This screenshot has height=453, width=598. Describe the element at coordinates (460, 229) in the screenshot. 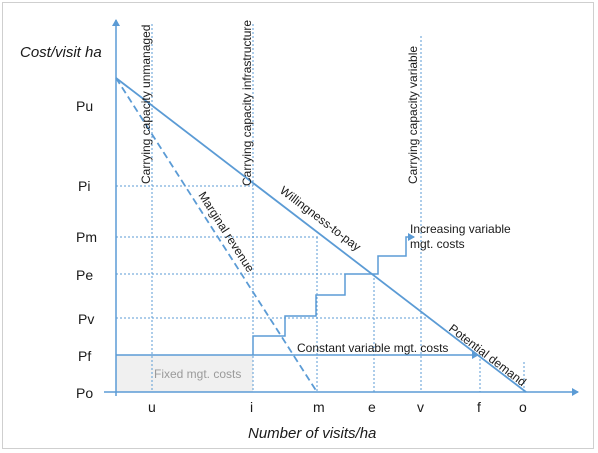

I see `increasing-costs-label-1: Increasing variable` at that location.